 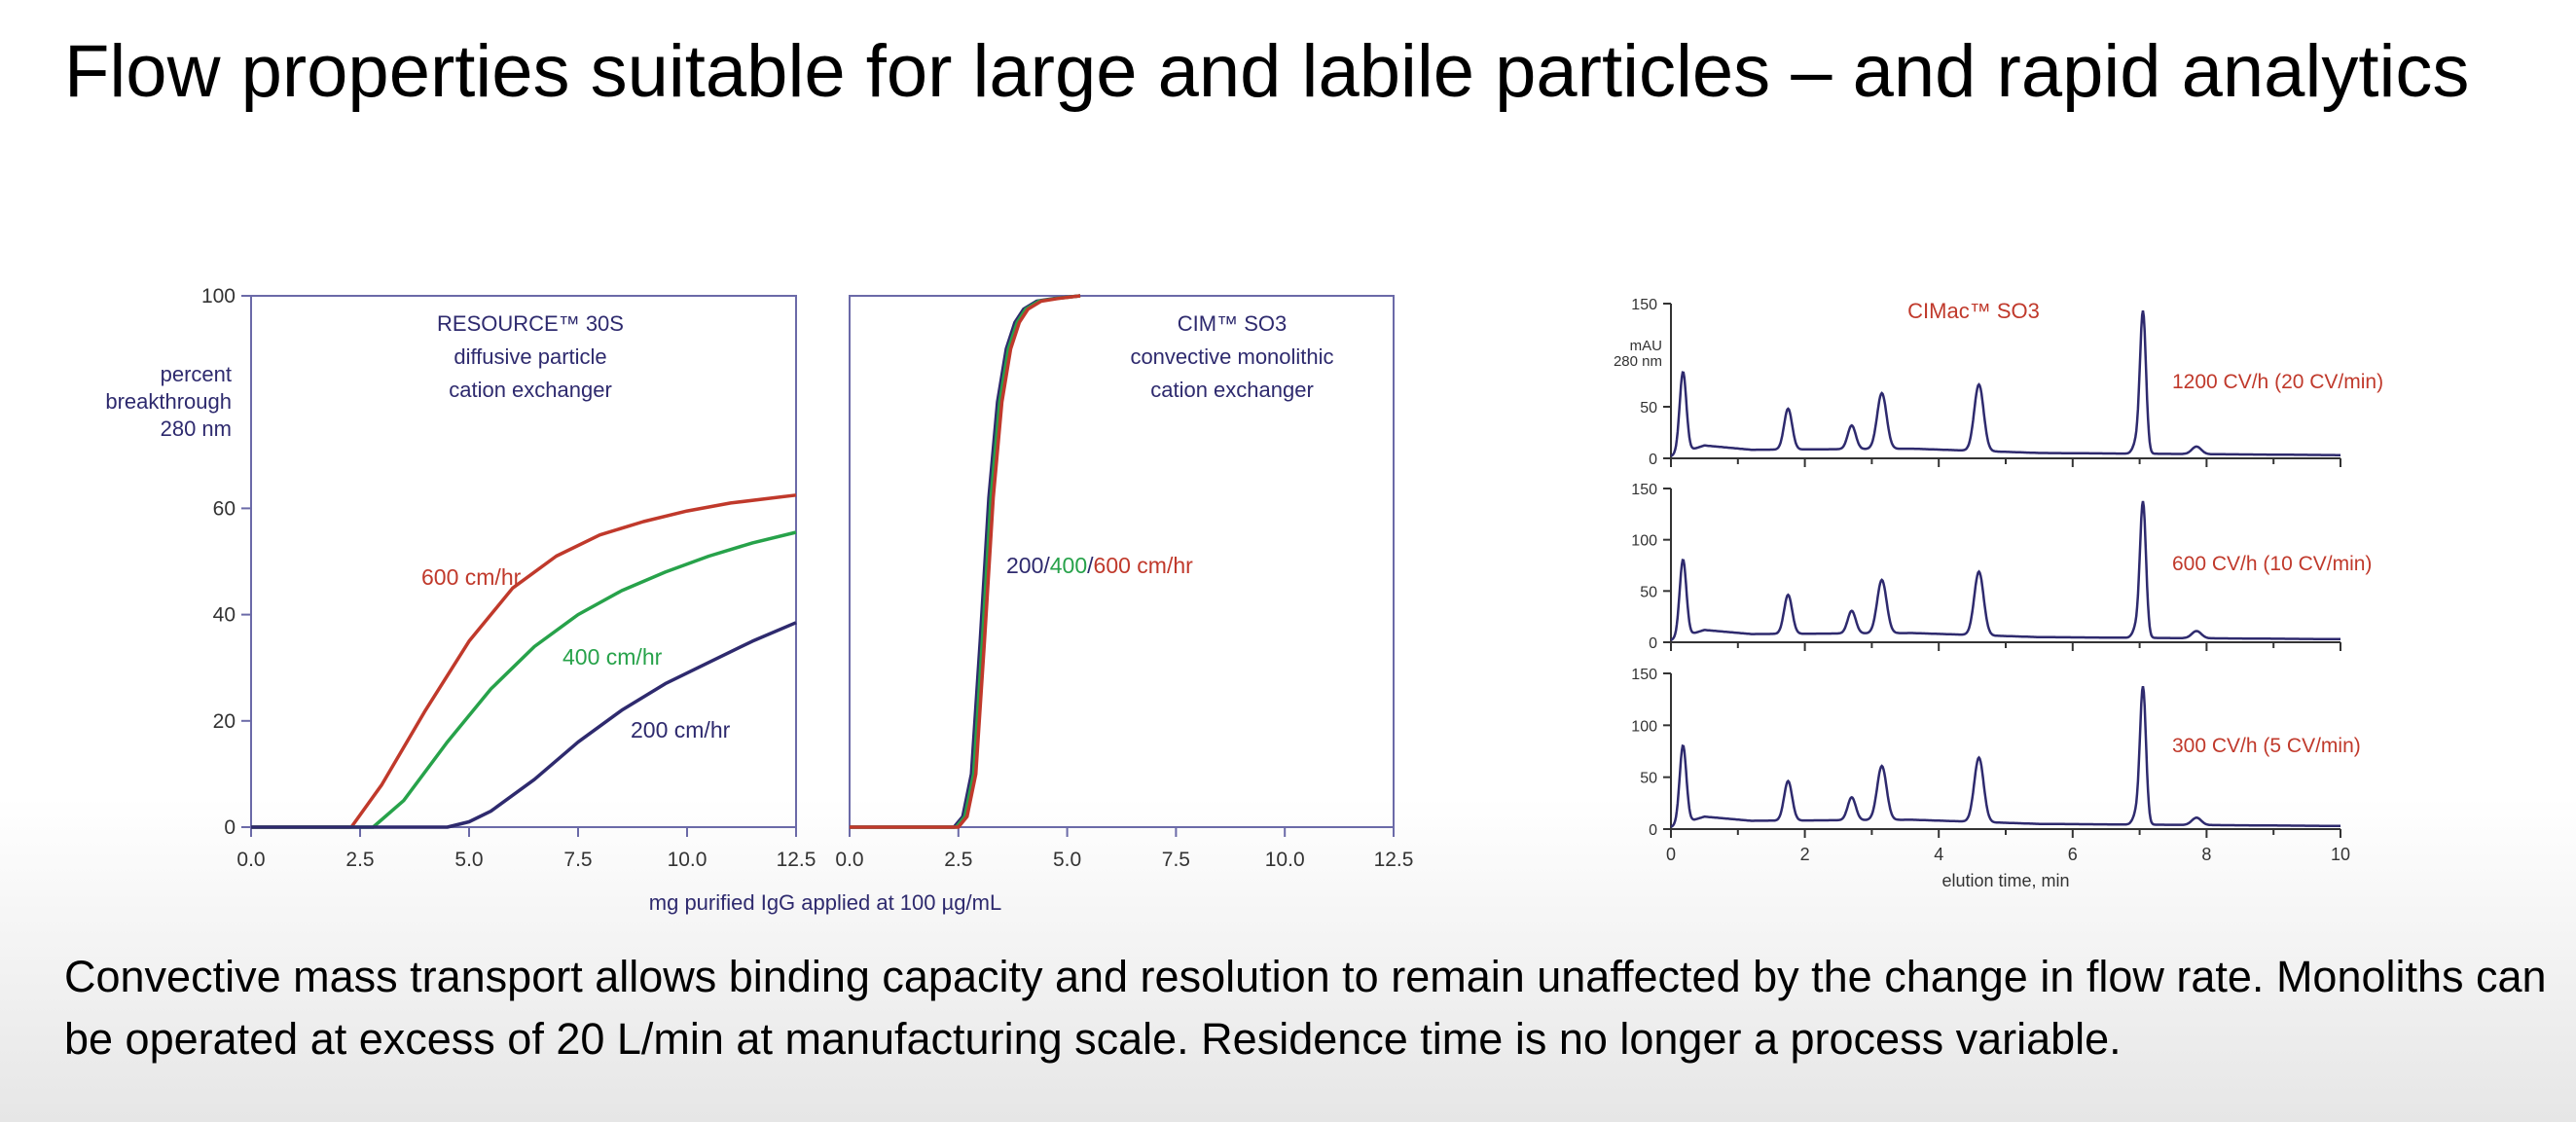 What do you see at coordinates (2277, 382) in the screenshot?
I see `panel-flow-label: 1200 CV/h (20 CV/min)` at bounding box center [2277, 382].